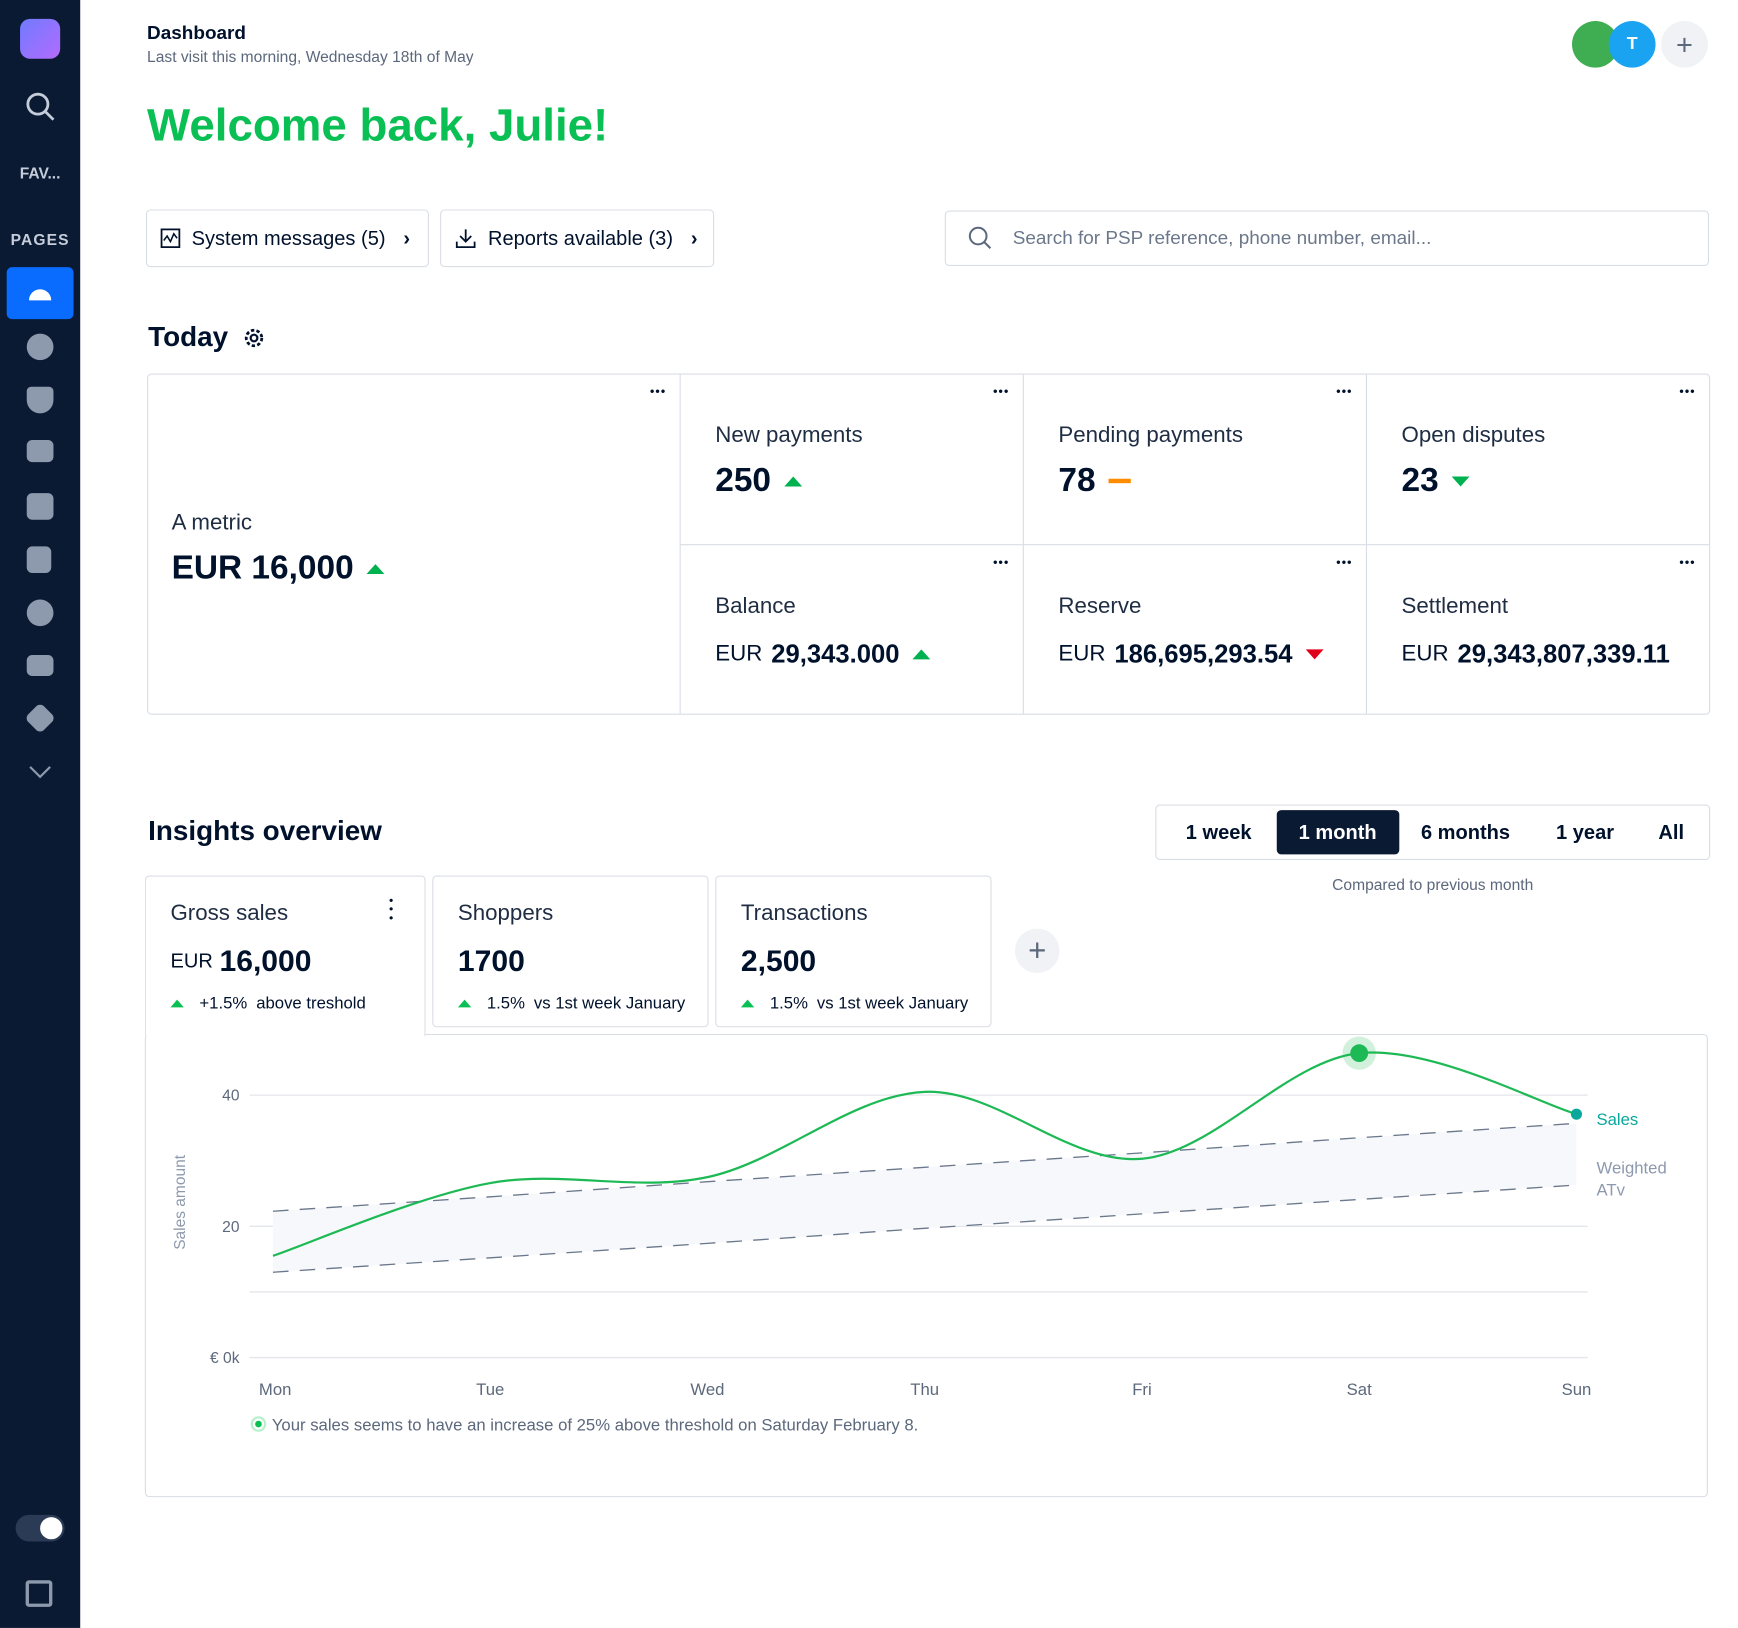 The height and width of the screenshot is (1628, 1738). I want to click on metric-card: ••• A metric EUR 16,000, so click(413, 544).